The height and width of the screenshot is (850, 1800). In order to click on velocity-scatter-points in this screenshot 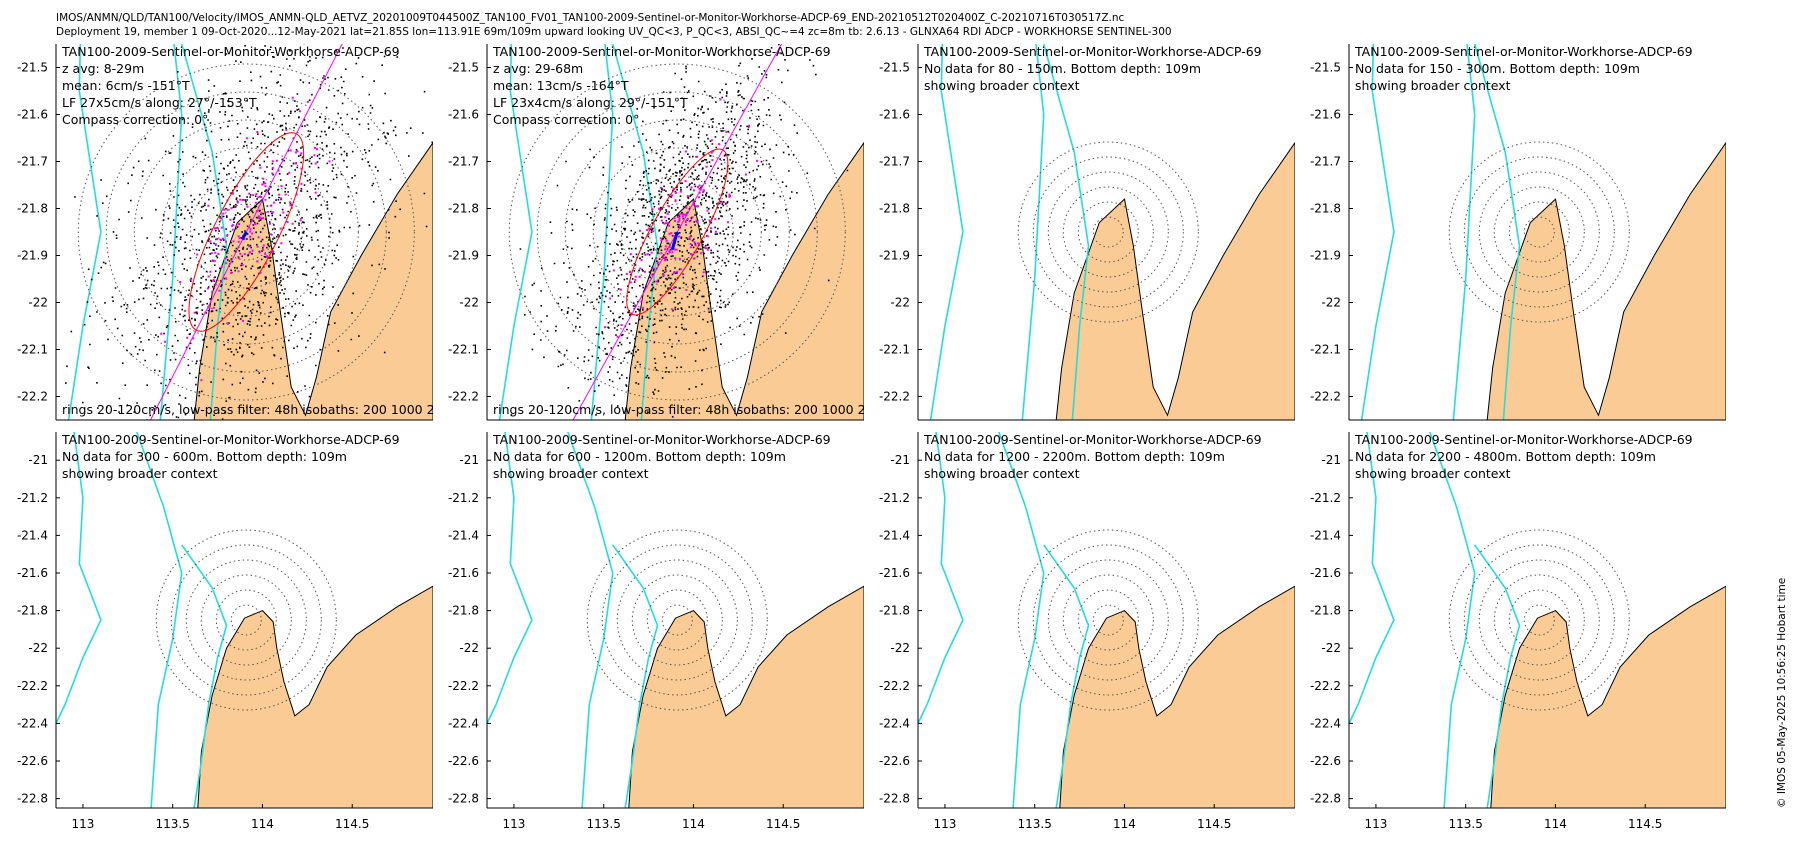, I will do `click(679, 232)`.